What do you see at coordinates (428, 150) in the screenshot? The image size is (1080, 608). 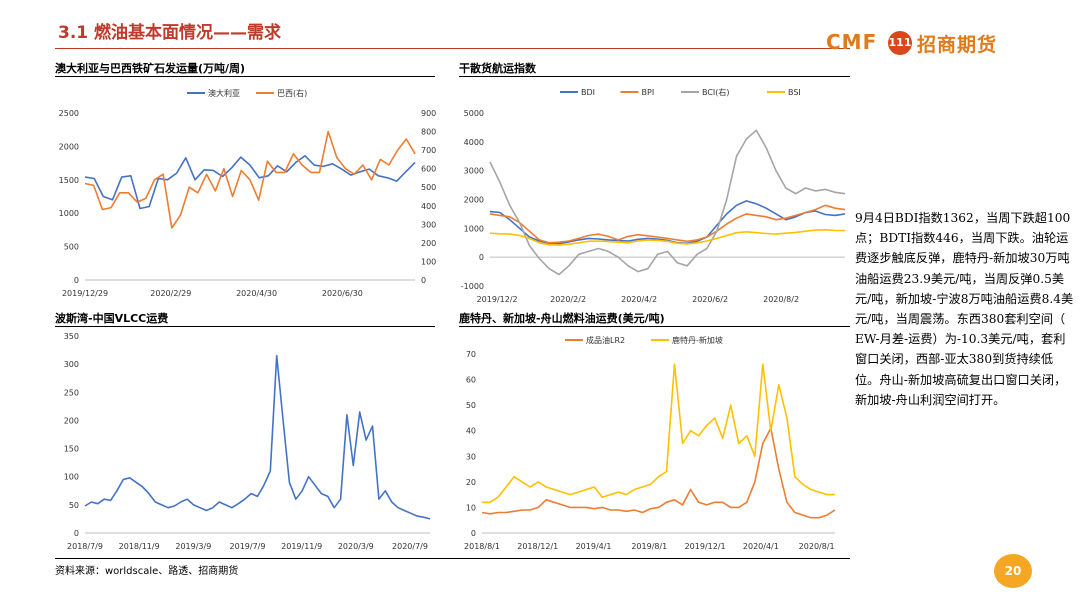 I see `y2-tick-label: 700` at bounding box center [428, 150].